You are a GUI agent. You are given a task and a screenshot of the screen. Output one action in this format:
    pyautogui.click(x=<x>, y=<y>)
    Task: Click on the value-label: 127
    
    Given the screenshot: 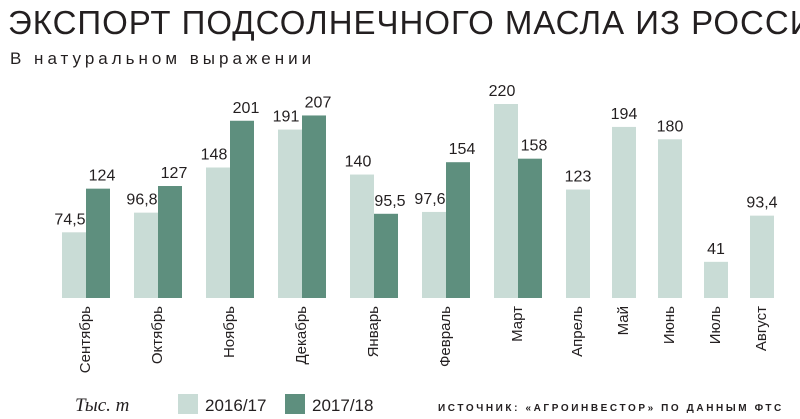 What is the action you would take?
    pyautogui.click(x=174, y=173)
    